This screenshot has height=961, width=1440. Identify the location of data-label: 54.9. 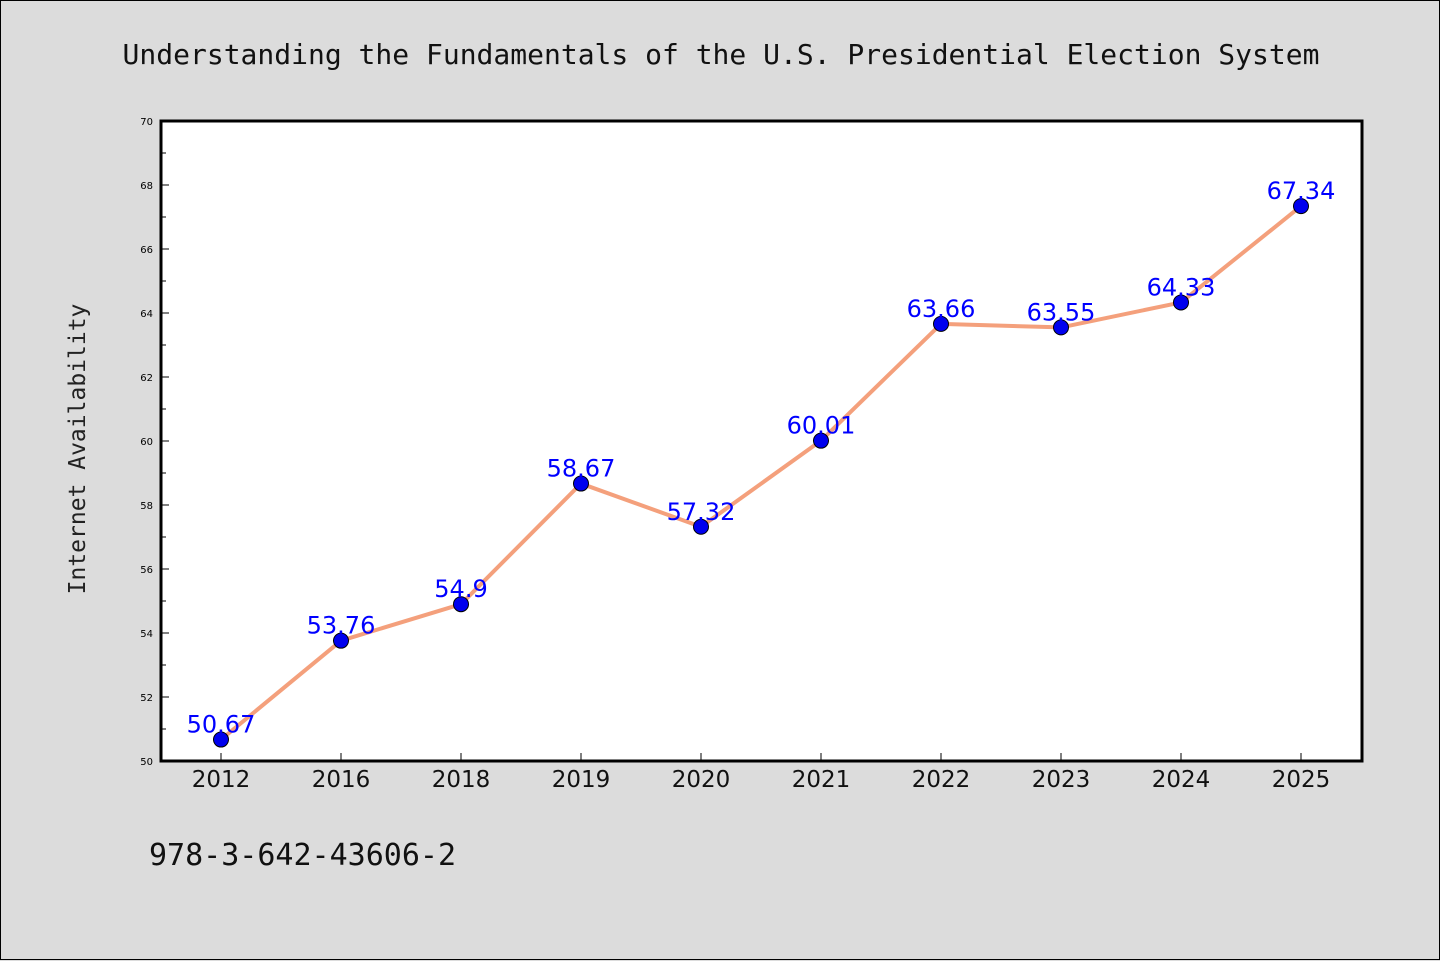
(460, 589).